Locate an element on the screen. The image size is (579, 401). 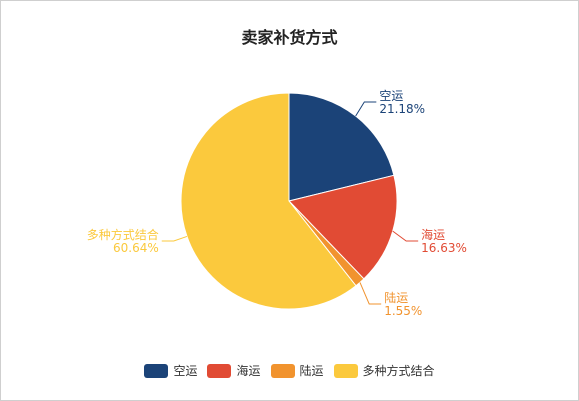
legend-label-1: 空运 is located at coordinates (185, 371).